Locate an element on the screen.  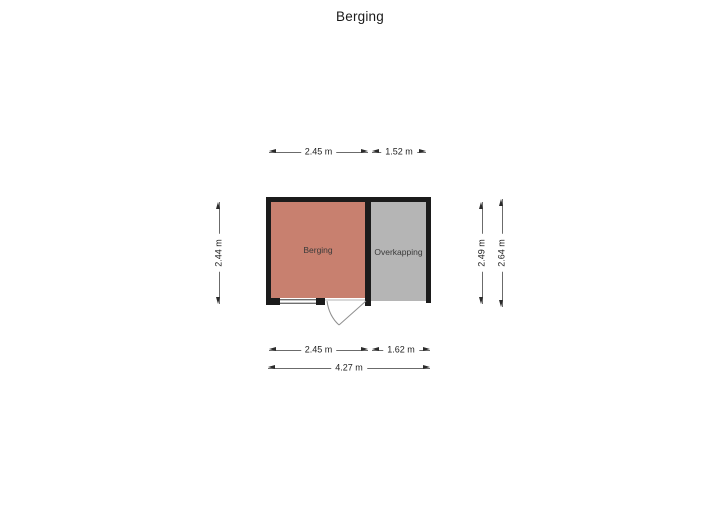
dimension-label: 2.49 m is located at coordinates (482, 253).